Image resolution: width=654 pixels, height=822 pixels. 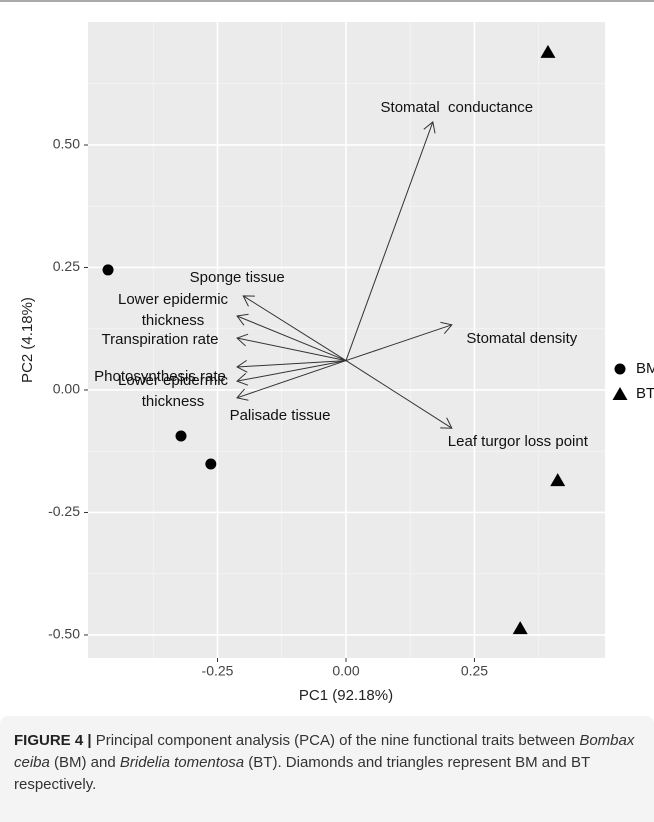 I want to click on x-axis-title: PC1 (92.18%), so click(x=346, y=695).